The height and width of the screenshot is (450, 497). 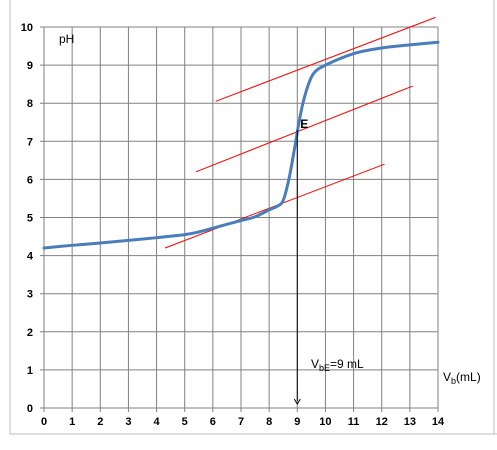 I want to click on x-tick-label: 11, so click(x=354, y=422).